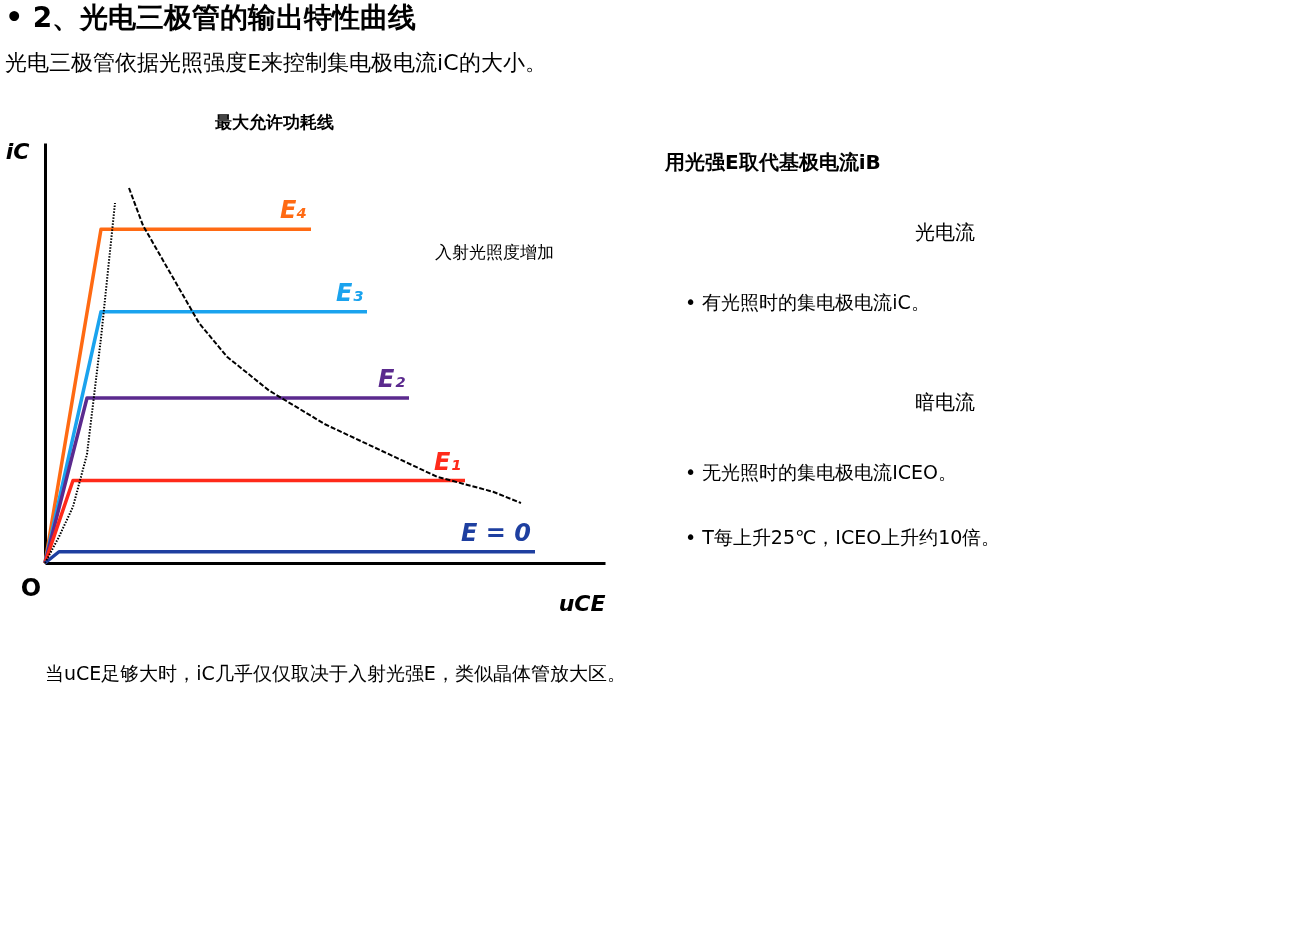  What do you see at coordinates (335, 673) in the screenshot?
I see `text: 当uCE足够大时，iC几乎仅仅取决于入射光强E，类似晶体管放大区。` at bounding box center [335, 673].